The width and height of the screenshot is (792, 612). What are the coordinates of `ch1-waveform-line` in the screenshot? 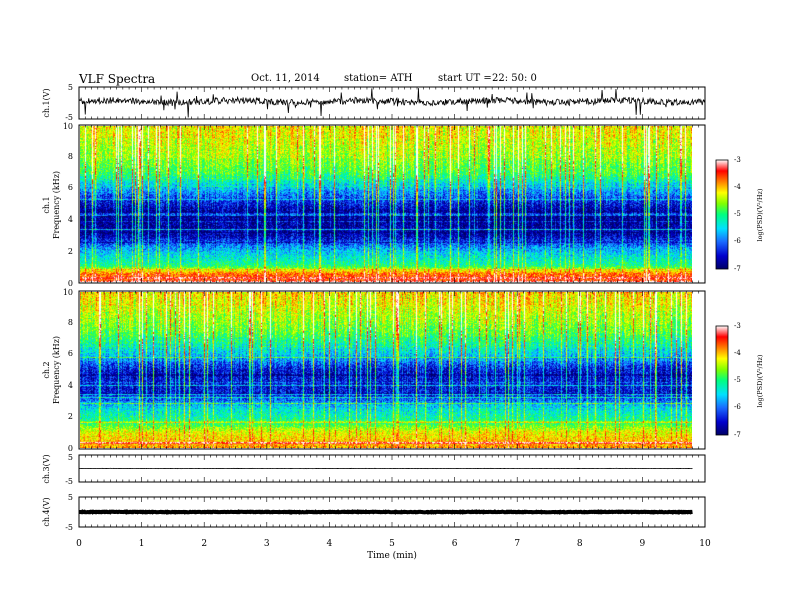 It's located at (392, 103).